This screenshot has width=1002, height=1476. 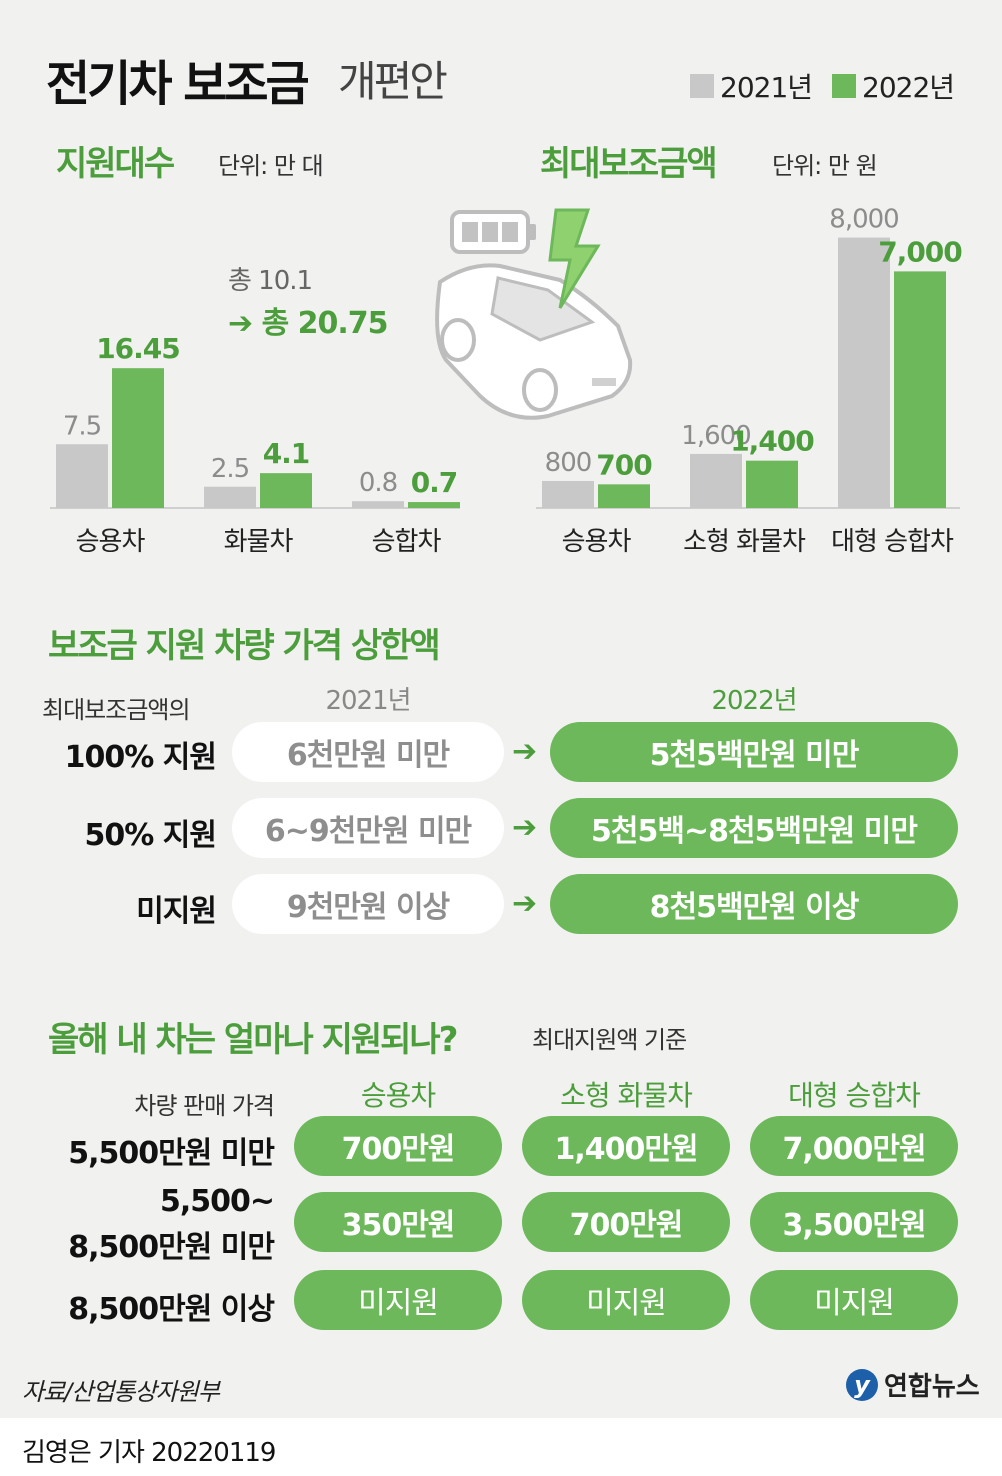 I want to click on bar-value-label: 0.8, so click(x=378, y=483).